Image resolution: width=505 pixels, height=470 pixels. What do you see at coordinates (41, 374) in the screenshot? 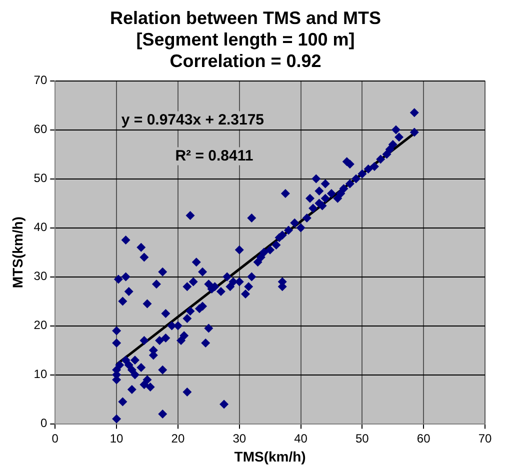
I see `y-tick-label: 10` at bounding box center [41, 374].